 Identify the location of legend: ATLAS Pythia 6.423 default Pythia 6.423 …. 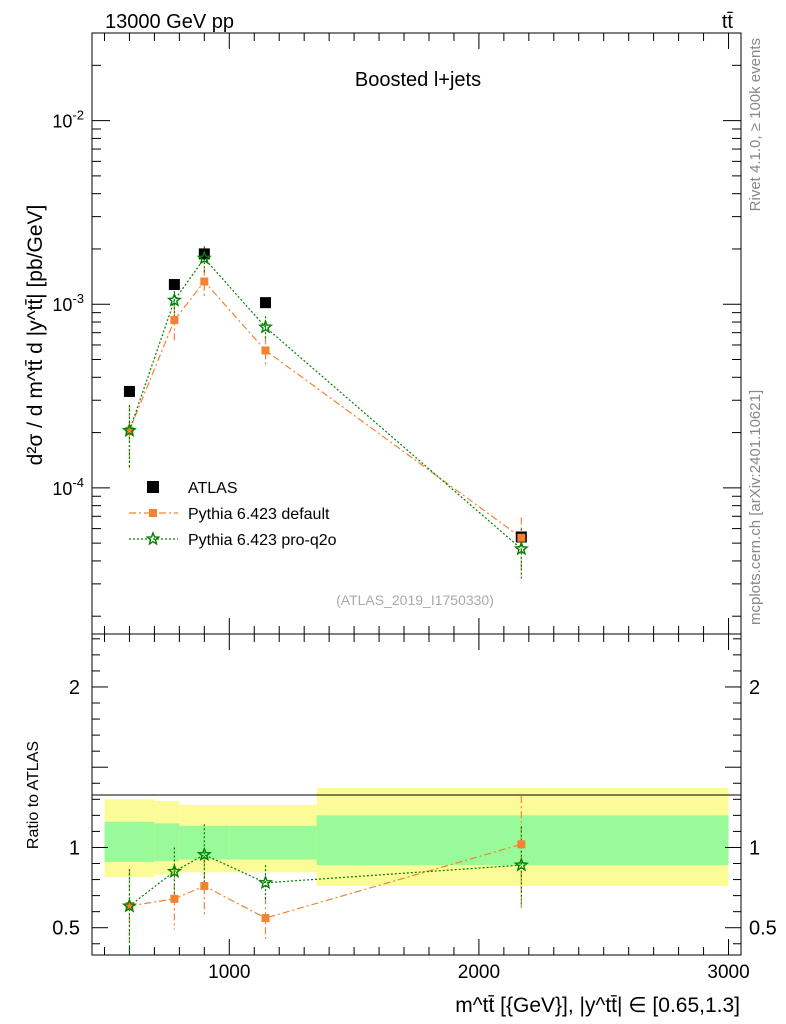
(233, 514).